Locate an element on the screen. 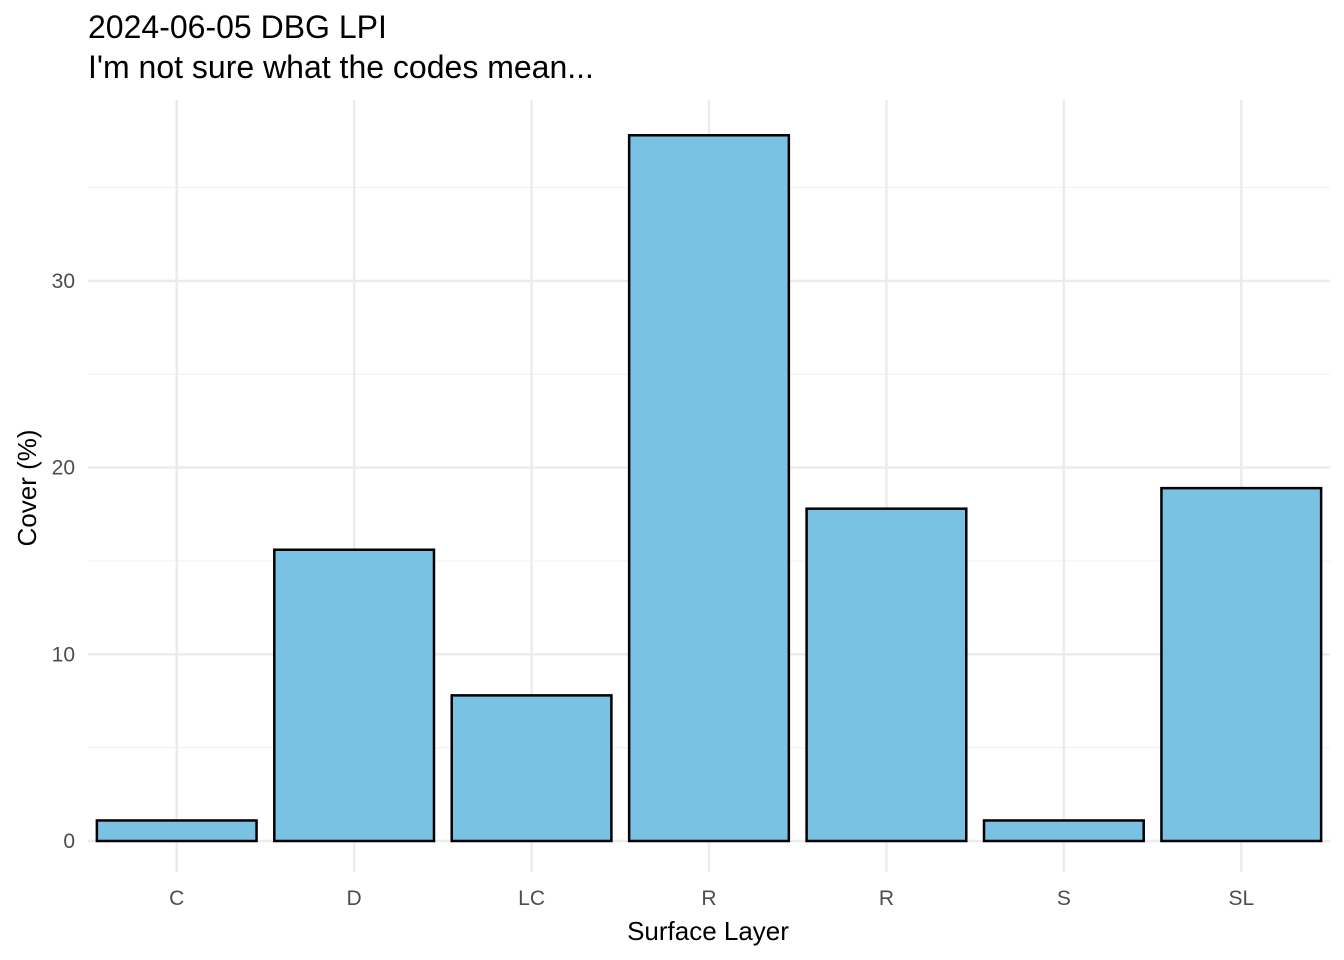  y-tick-label: 0 is located at coordinates (69, 841).